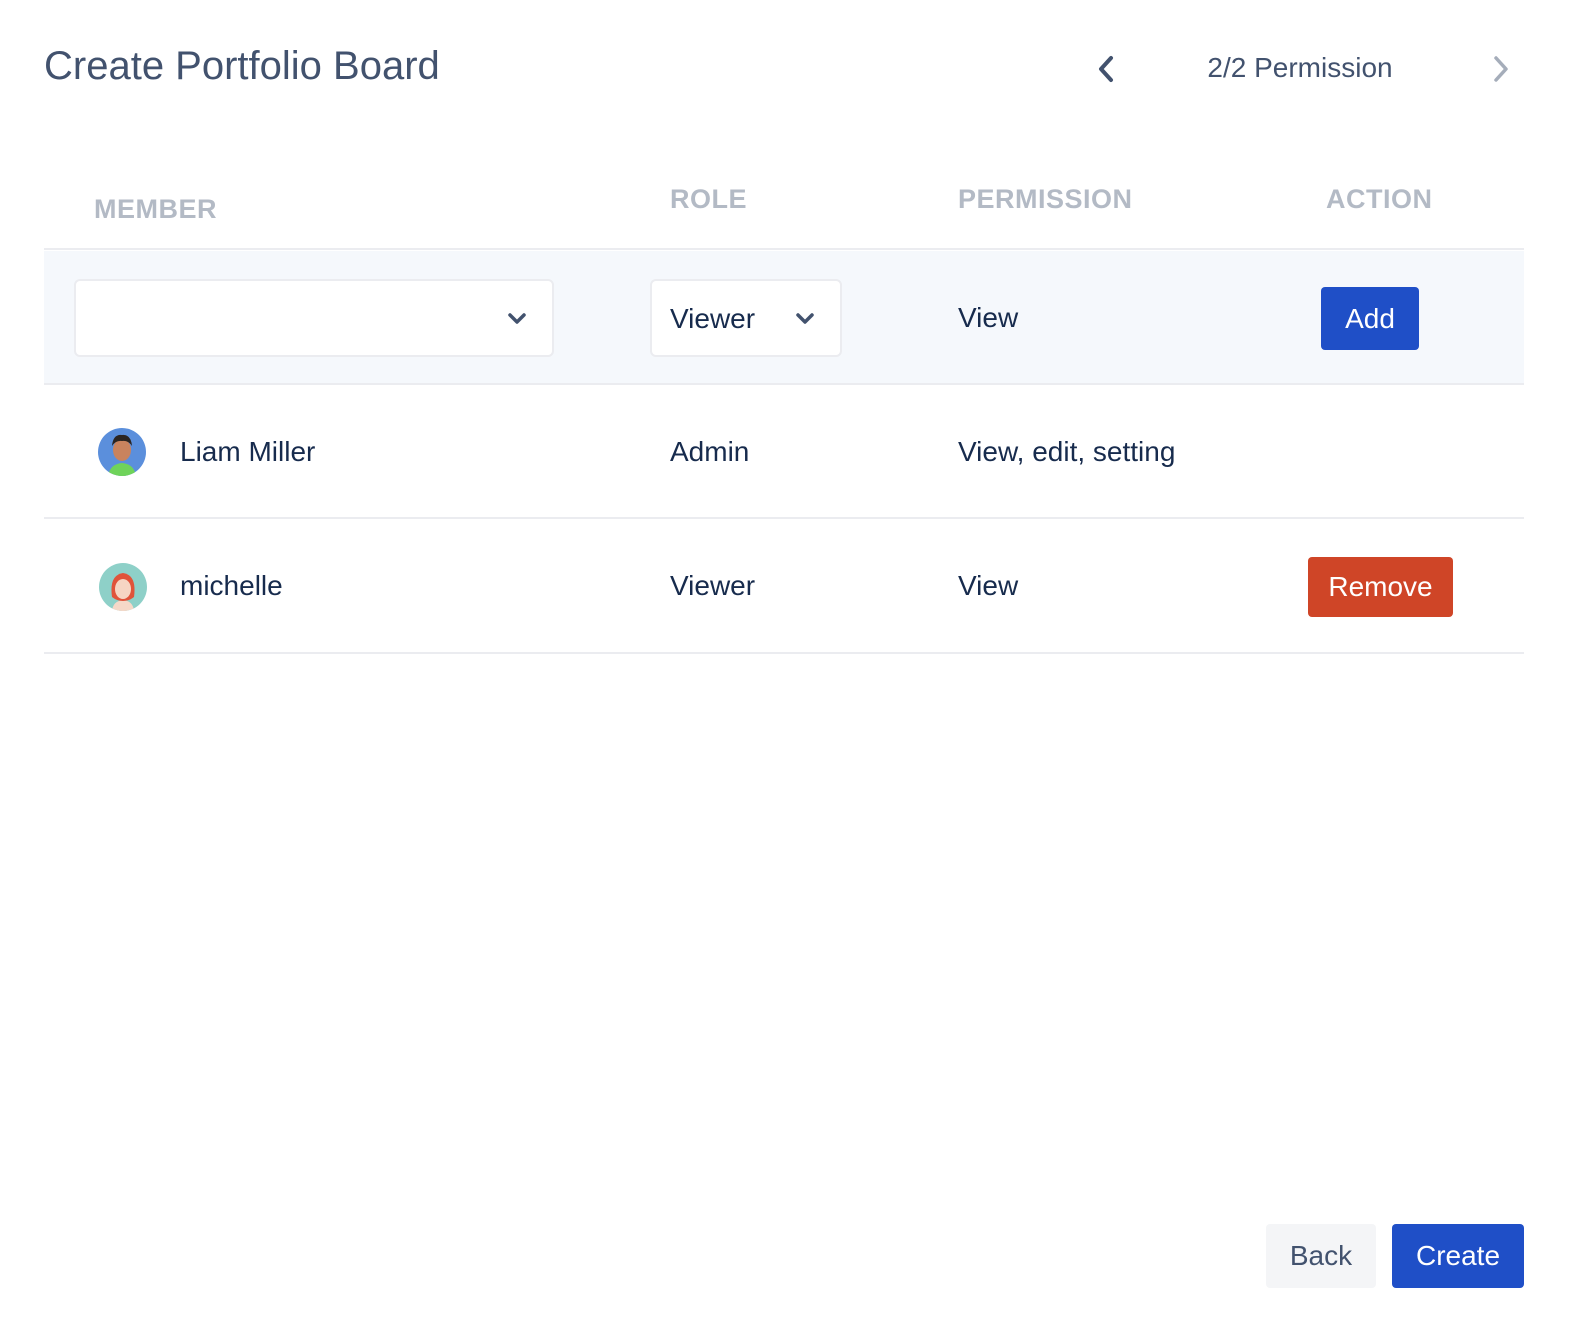 The image size is (1588, 1332). What do you see at coordinates (1300, 67) in the screenshot?
I see `step-indicator: 2/2 Permission` at bounding box center [1300, 67].